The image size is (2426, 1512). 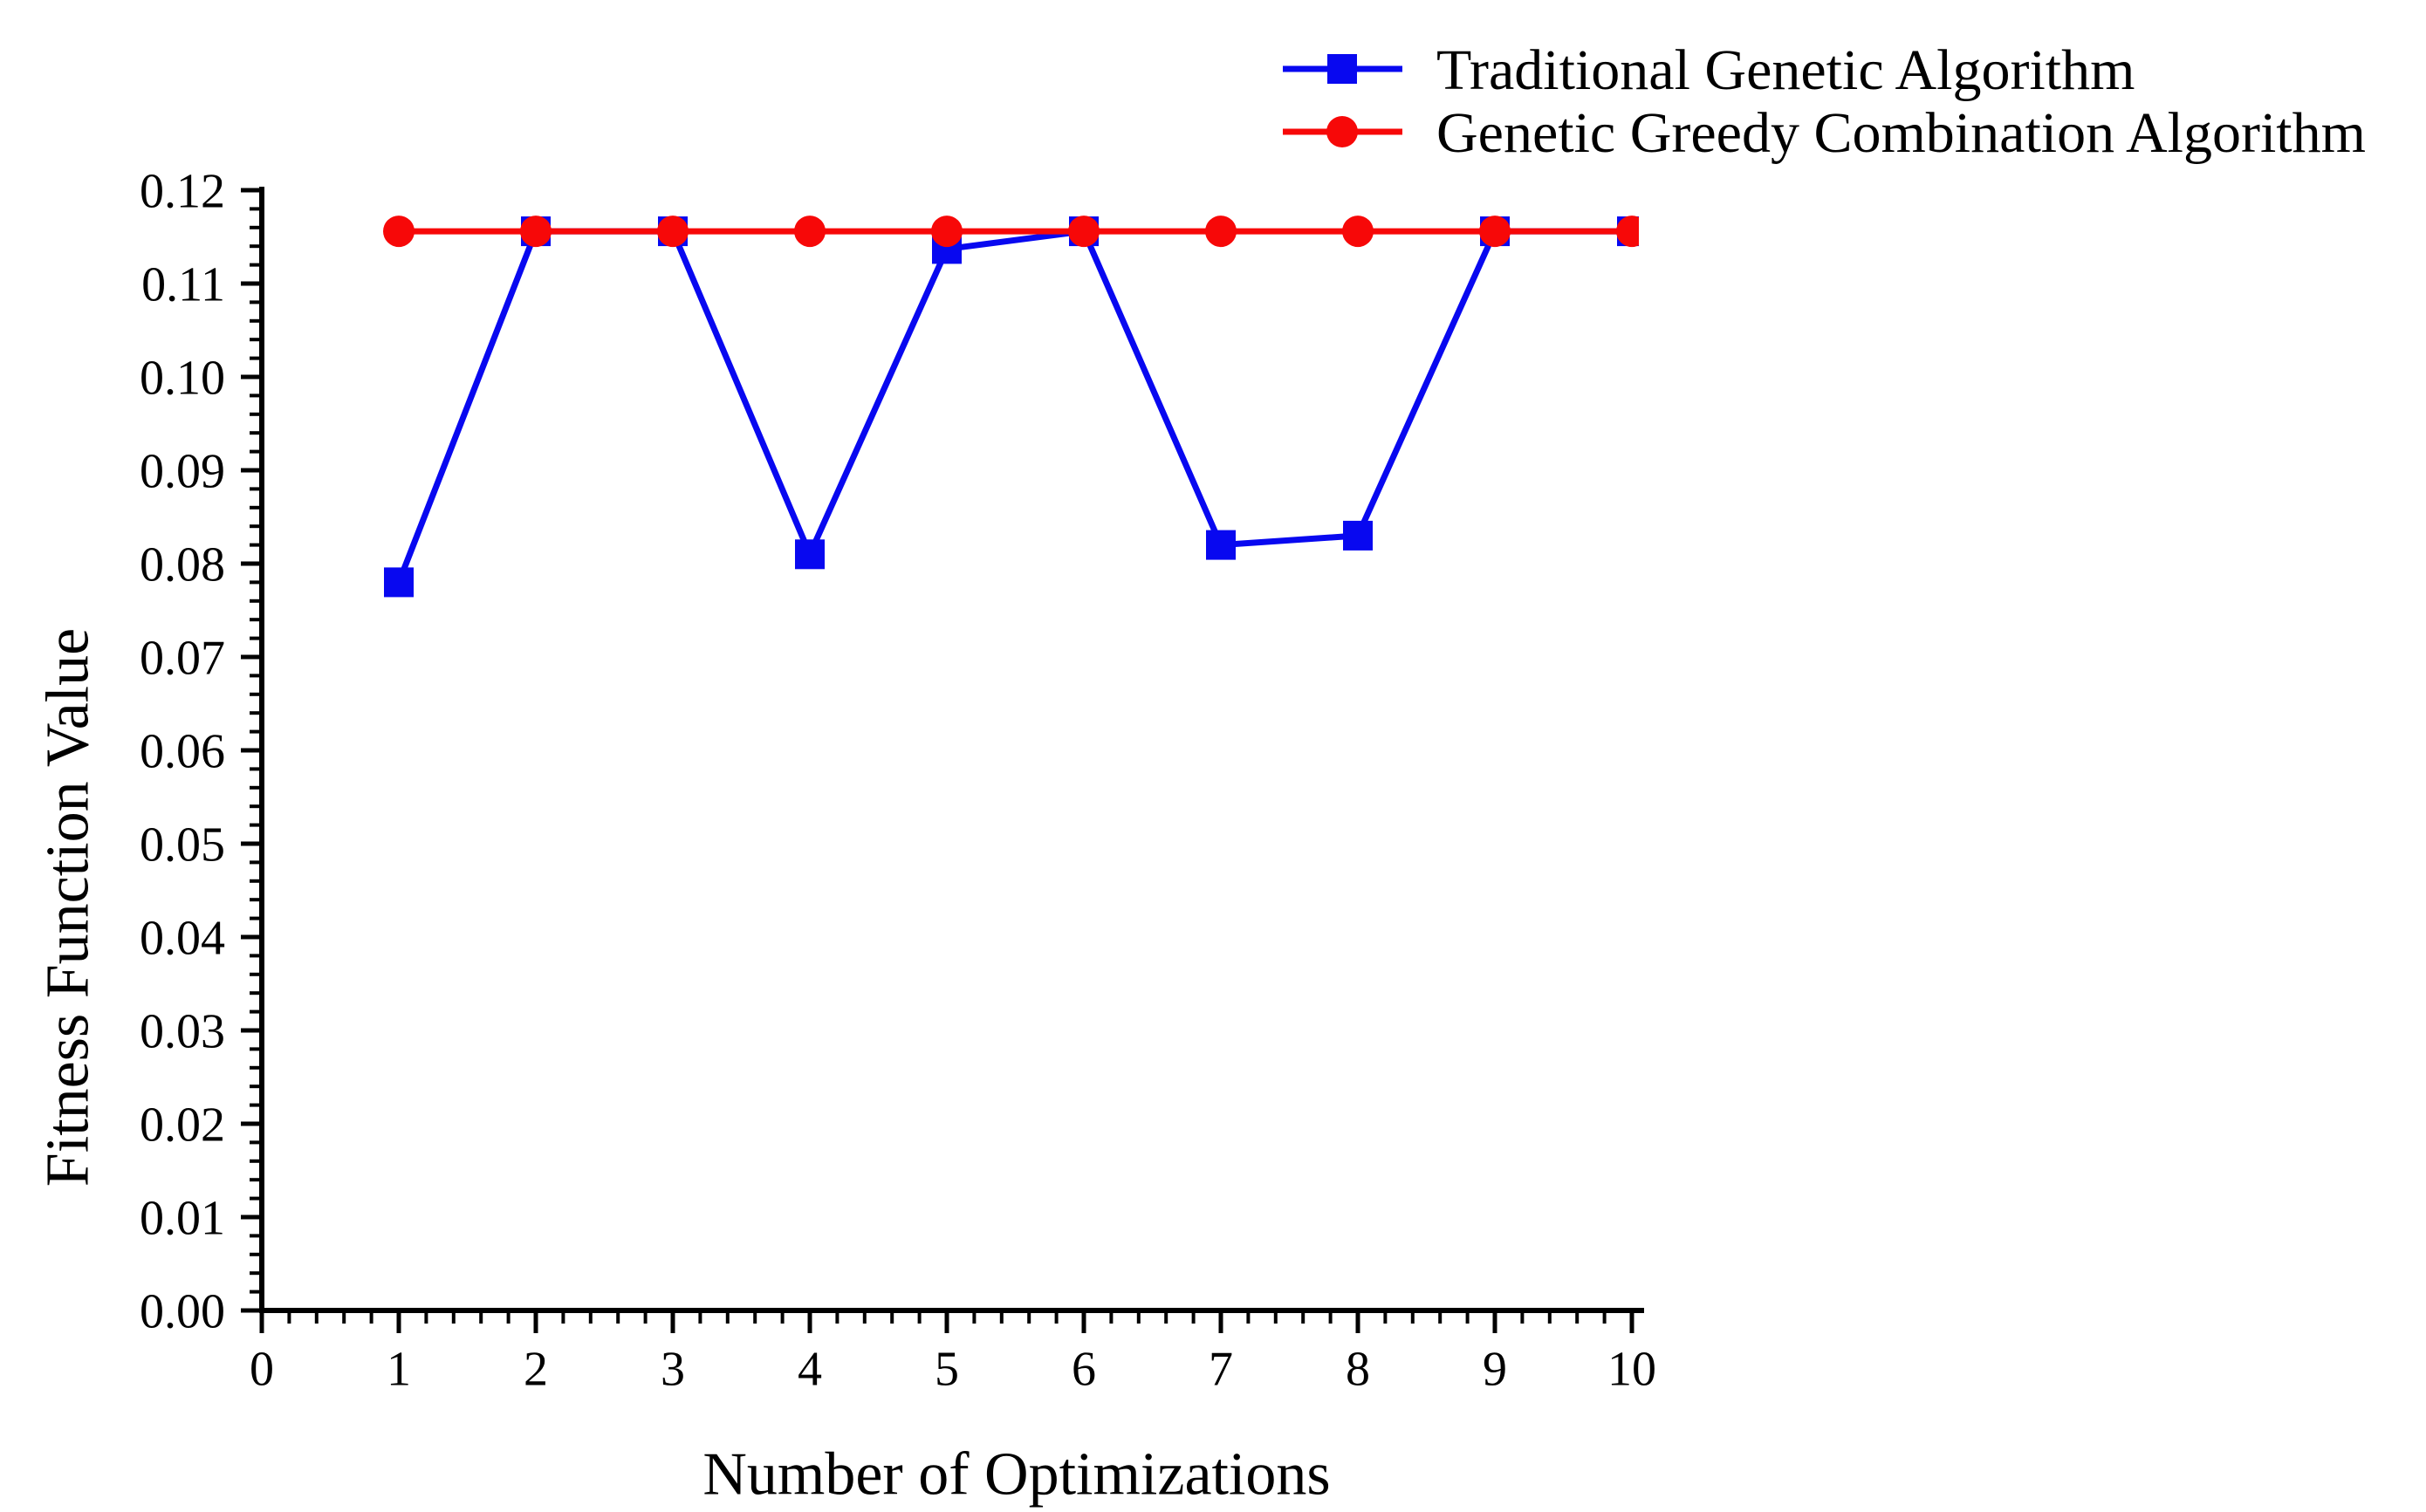 I want to click on series-line, so click(x=1013, y=406).